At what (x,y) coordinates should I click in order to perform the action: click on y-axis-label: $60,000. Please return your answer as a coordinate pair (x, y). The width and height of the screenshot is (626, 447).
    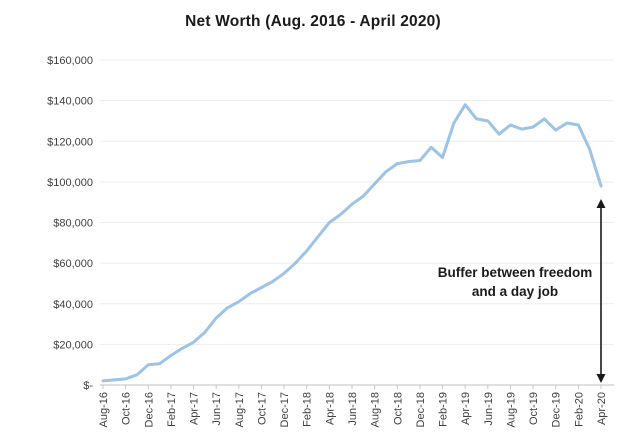
    Looking at the image, I should click on (73, 264).